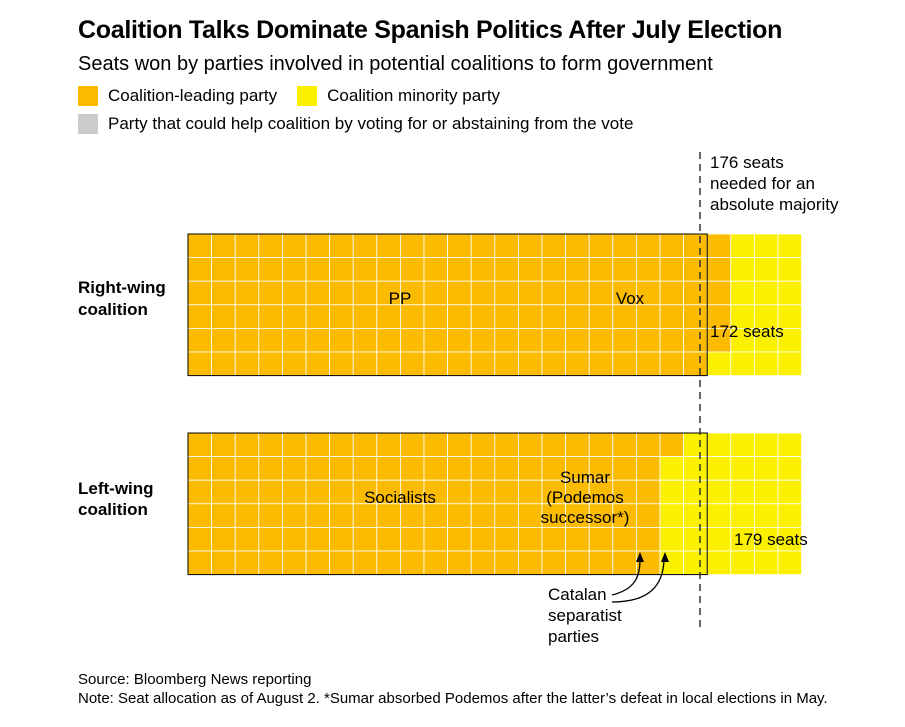  I want to click on majority-label-line-3: absolute majority, so click(774, 204).